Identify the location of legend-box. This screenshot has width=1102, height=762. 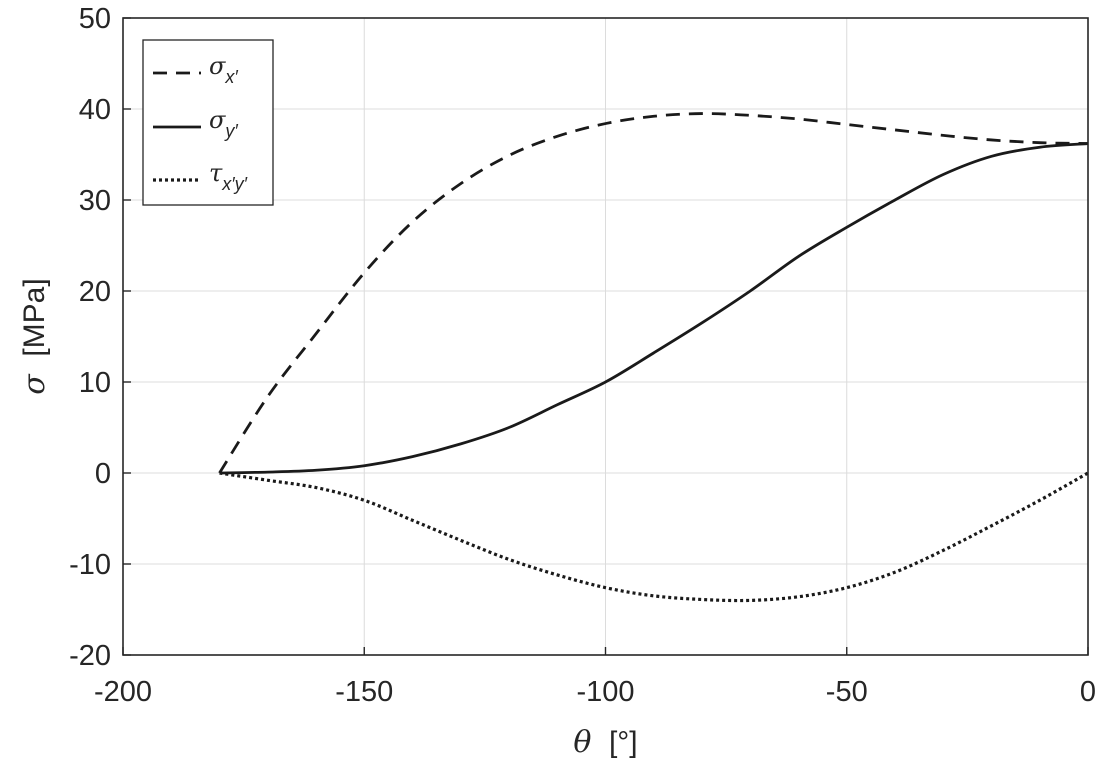
(208, 122).